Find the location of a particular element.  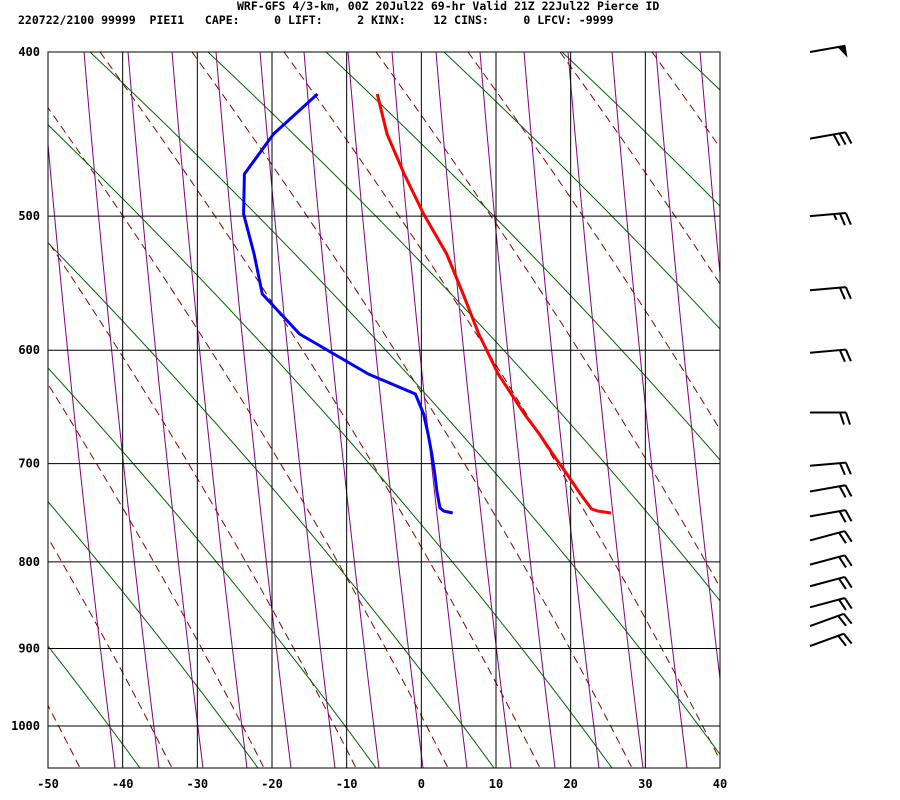

wind-barb-pennant is located at coordinates (842, 51).